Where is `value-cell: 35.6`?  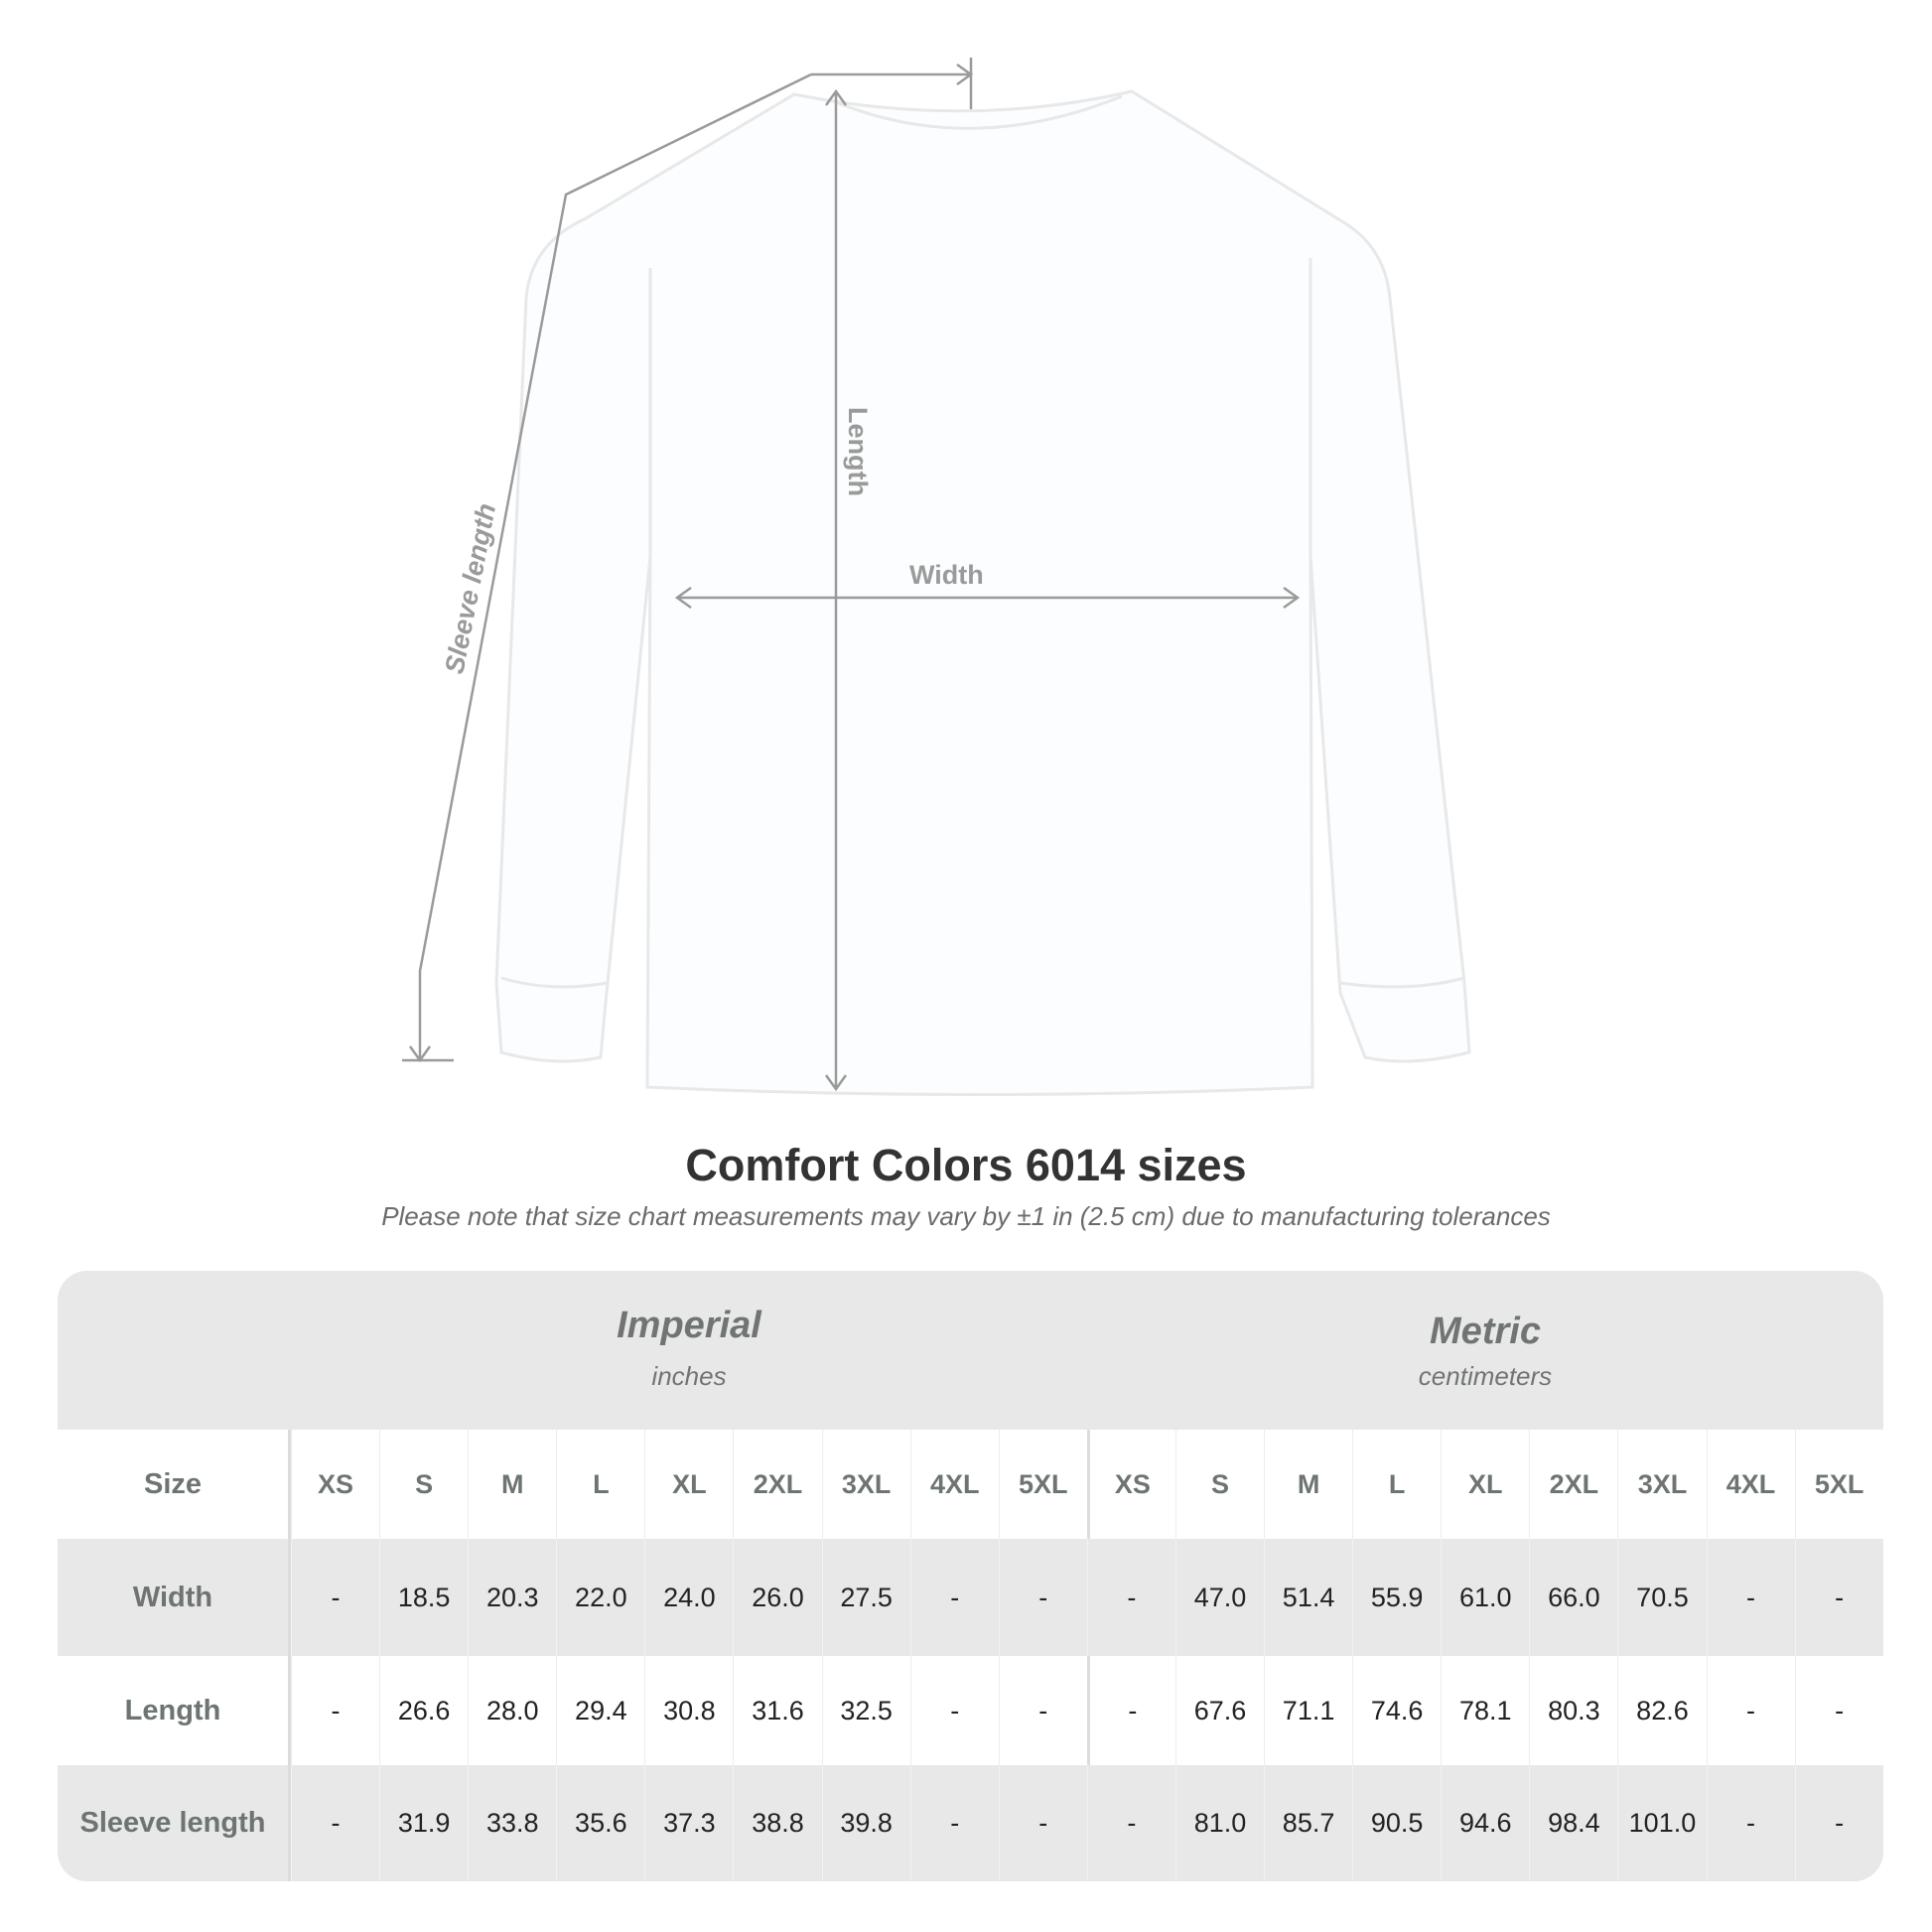 value-cell: 35.6 is located at coordinates (600, 1823).